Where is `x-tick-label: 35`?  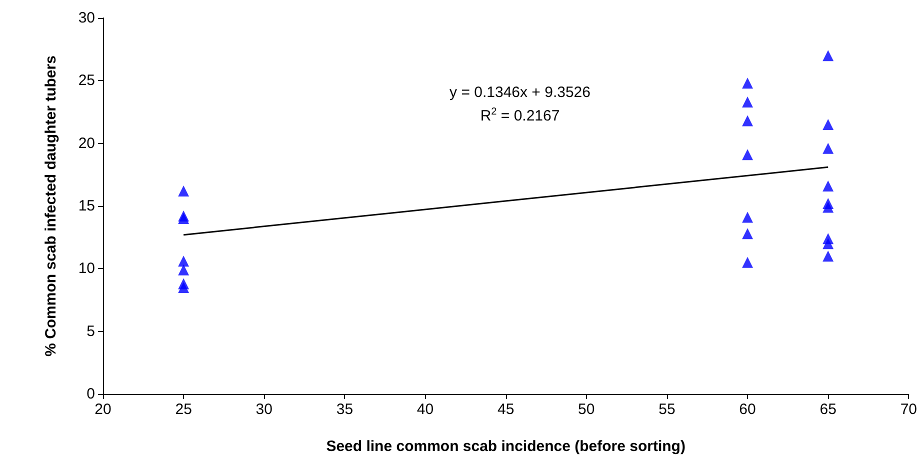
x-tick-label: 35 is located at coordinates (345, 409).